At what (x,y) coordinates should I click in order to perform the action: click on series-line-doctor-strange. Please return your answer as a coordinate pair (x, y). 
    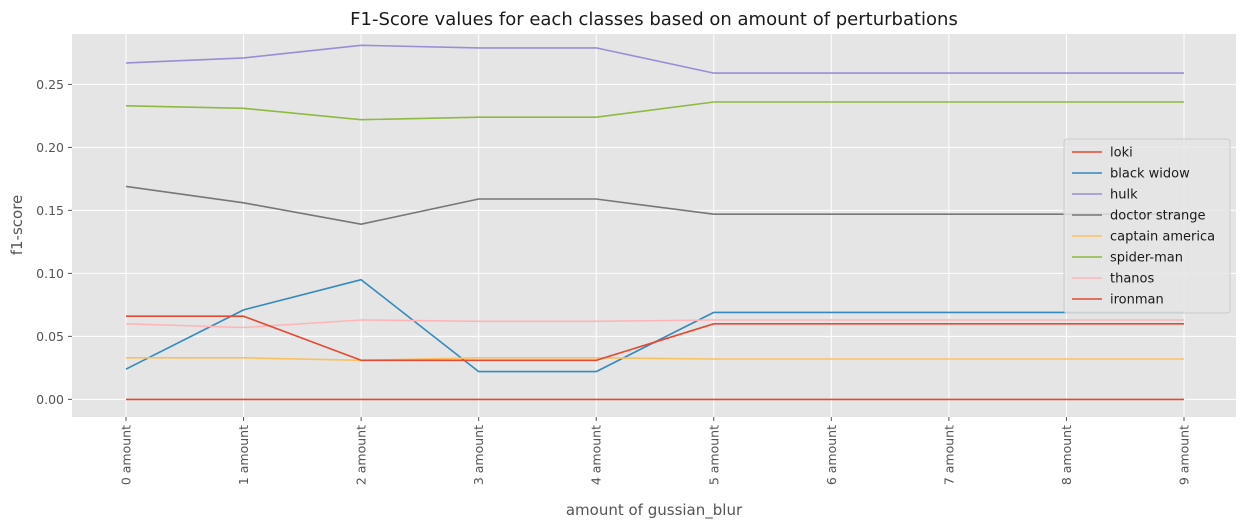
    Looking at the image, I should click on (654, 205).